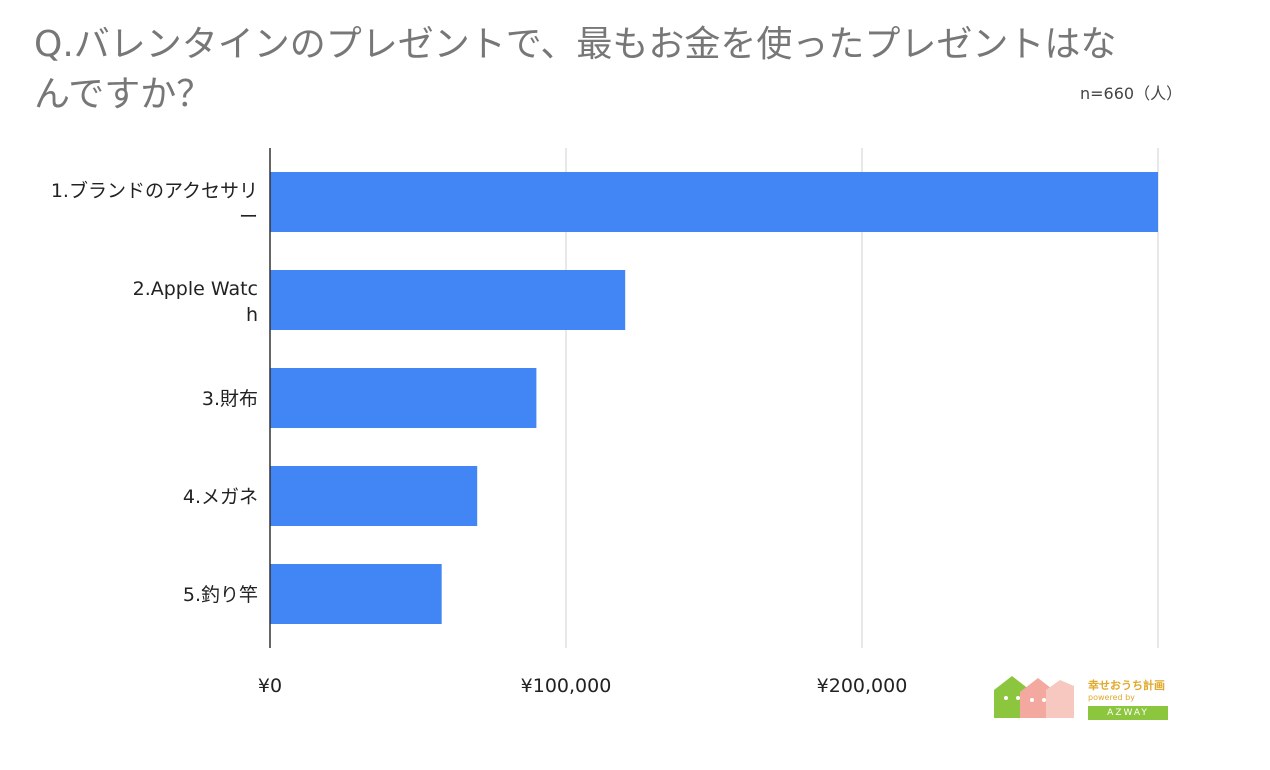 The height and width of the screenshot is (770, 1270). I want to click on chart-title: Q.バレンタインのプレゼントで、最もお金を使ったプレゼントはなんですか？, so click(575, 69).